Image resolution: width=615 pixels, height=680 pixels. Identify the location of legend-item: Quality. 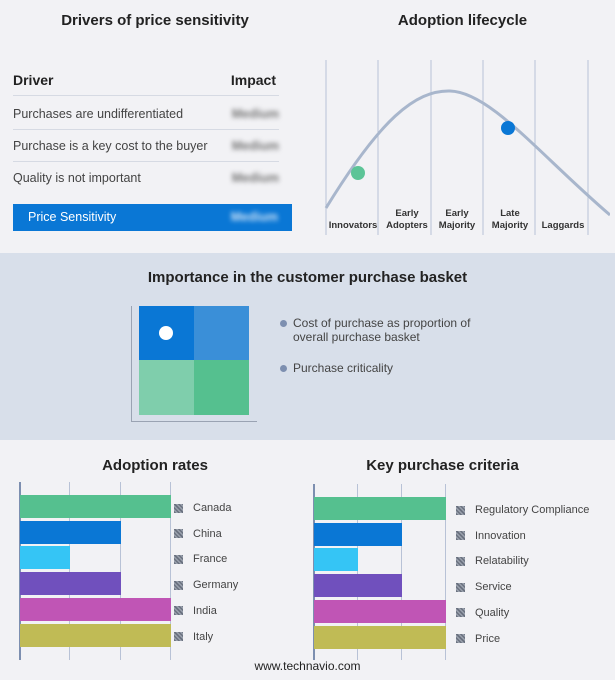
(482, 613).